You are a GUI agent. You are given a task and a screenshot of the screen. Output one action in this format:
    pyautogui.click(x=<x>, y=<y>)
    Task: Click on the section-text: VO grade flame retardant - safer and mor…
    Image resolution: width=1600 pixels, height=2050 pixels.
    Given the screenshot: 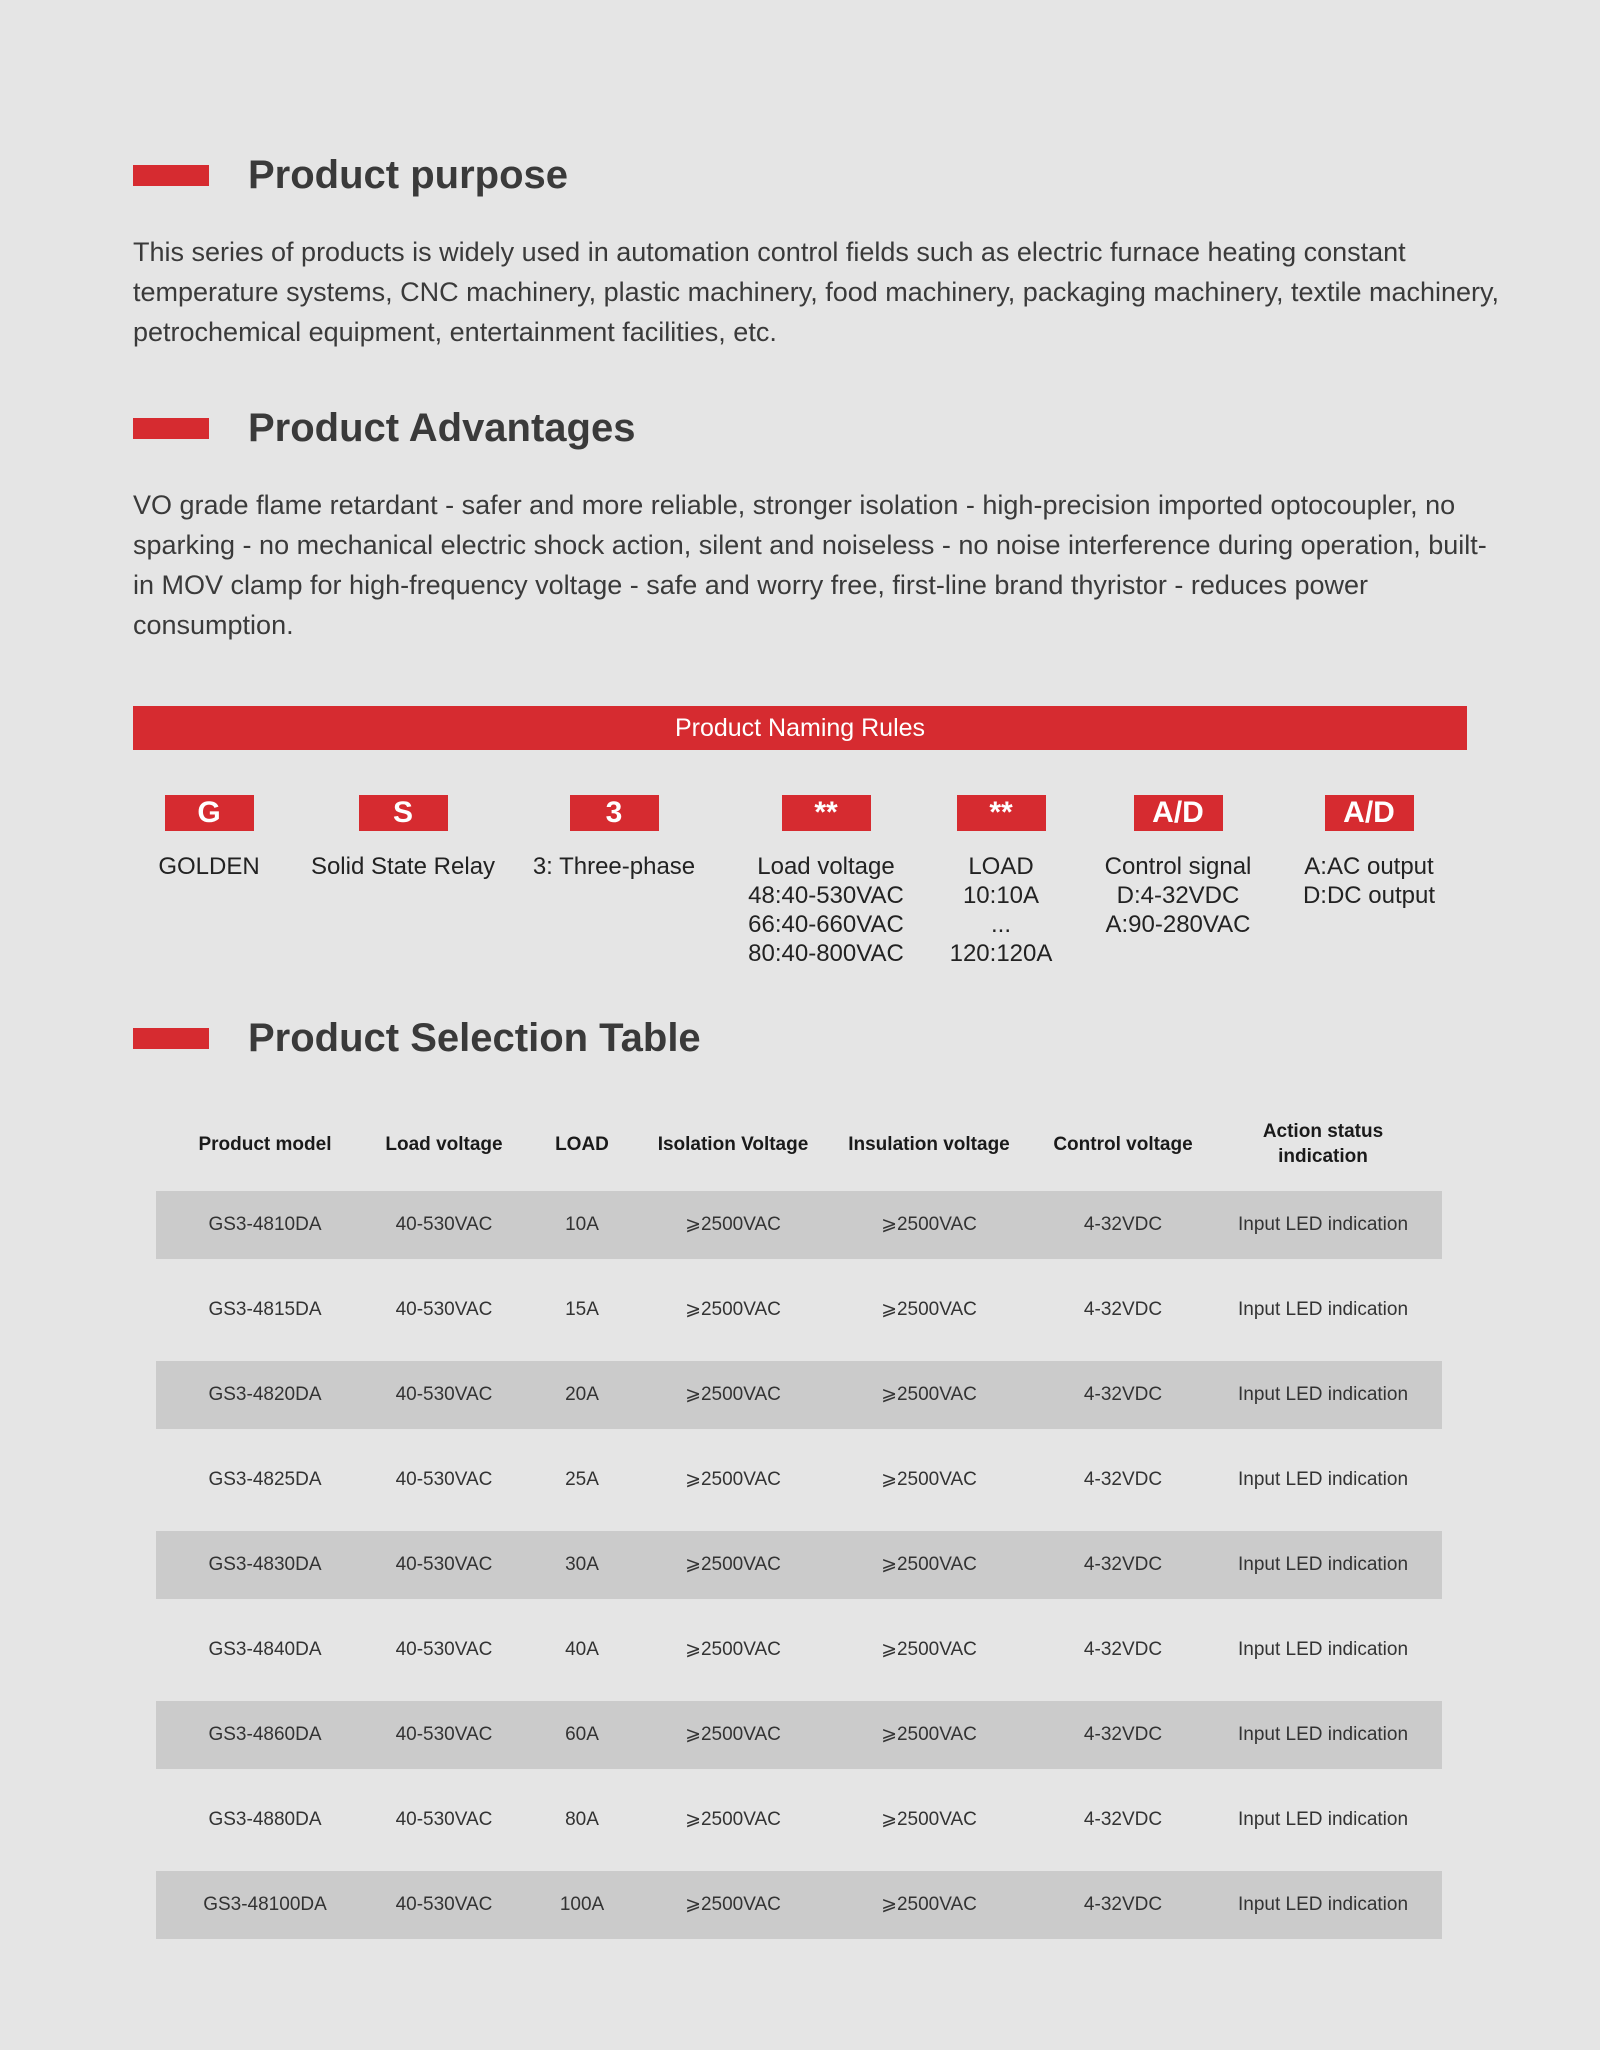 What is the action you would take?
    pyautogui.click(x=810, y=565)
    